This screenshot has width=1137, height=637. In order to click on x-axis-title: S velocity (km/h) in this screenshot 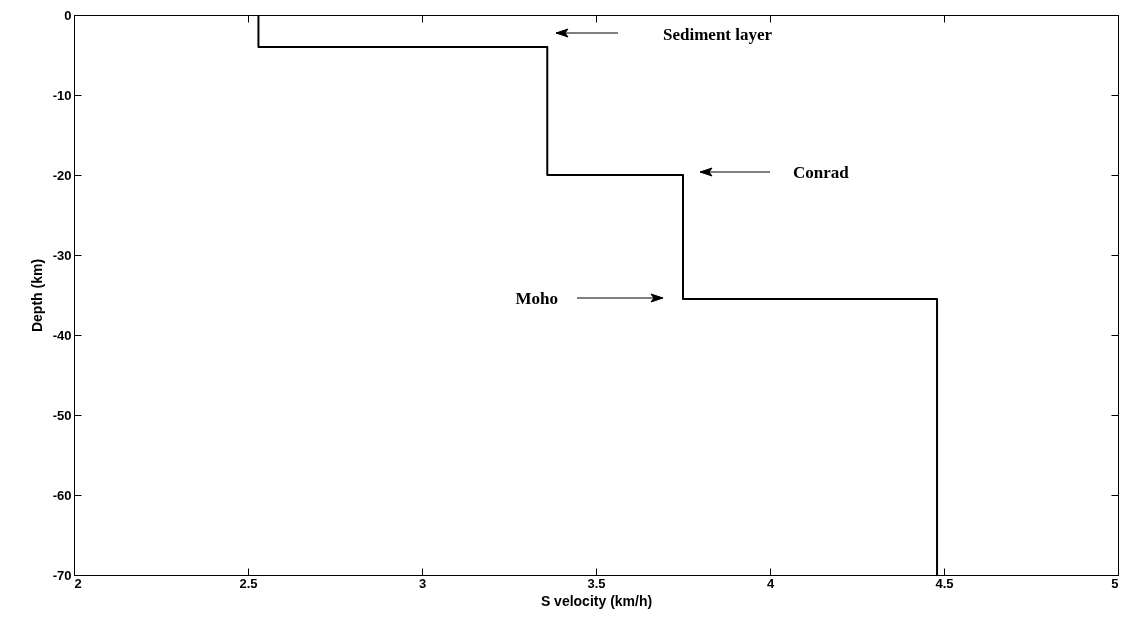, I will do `click(596, 600)`.